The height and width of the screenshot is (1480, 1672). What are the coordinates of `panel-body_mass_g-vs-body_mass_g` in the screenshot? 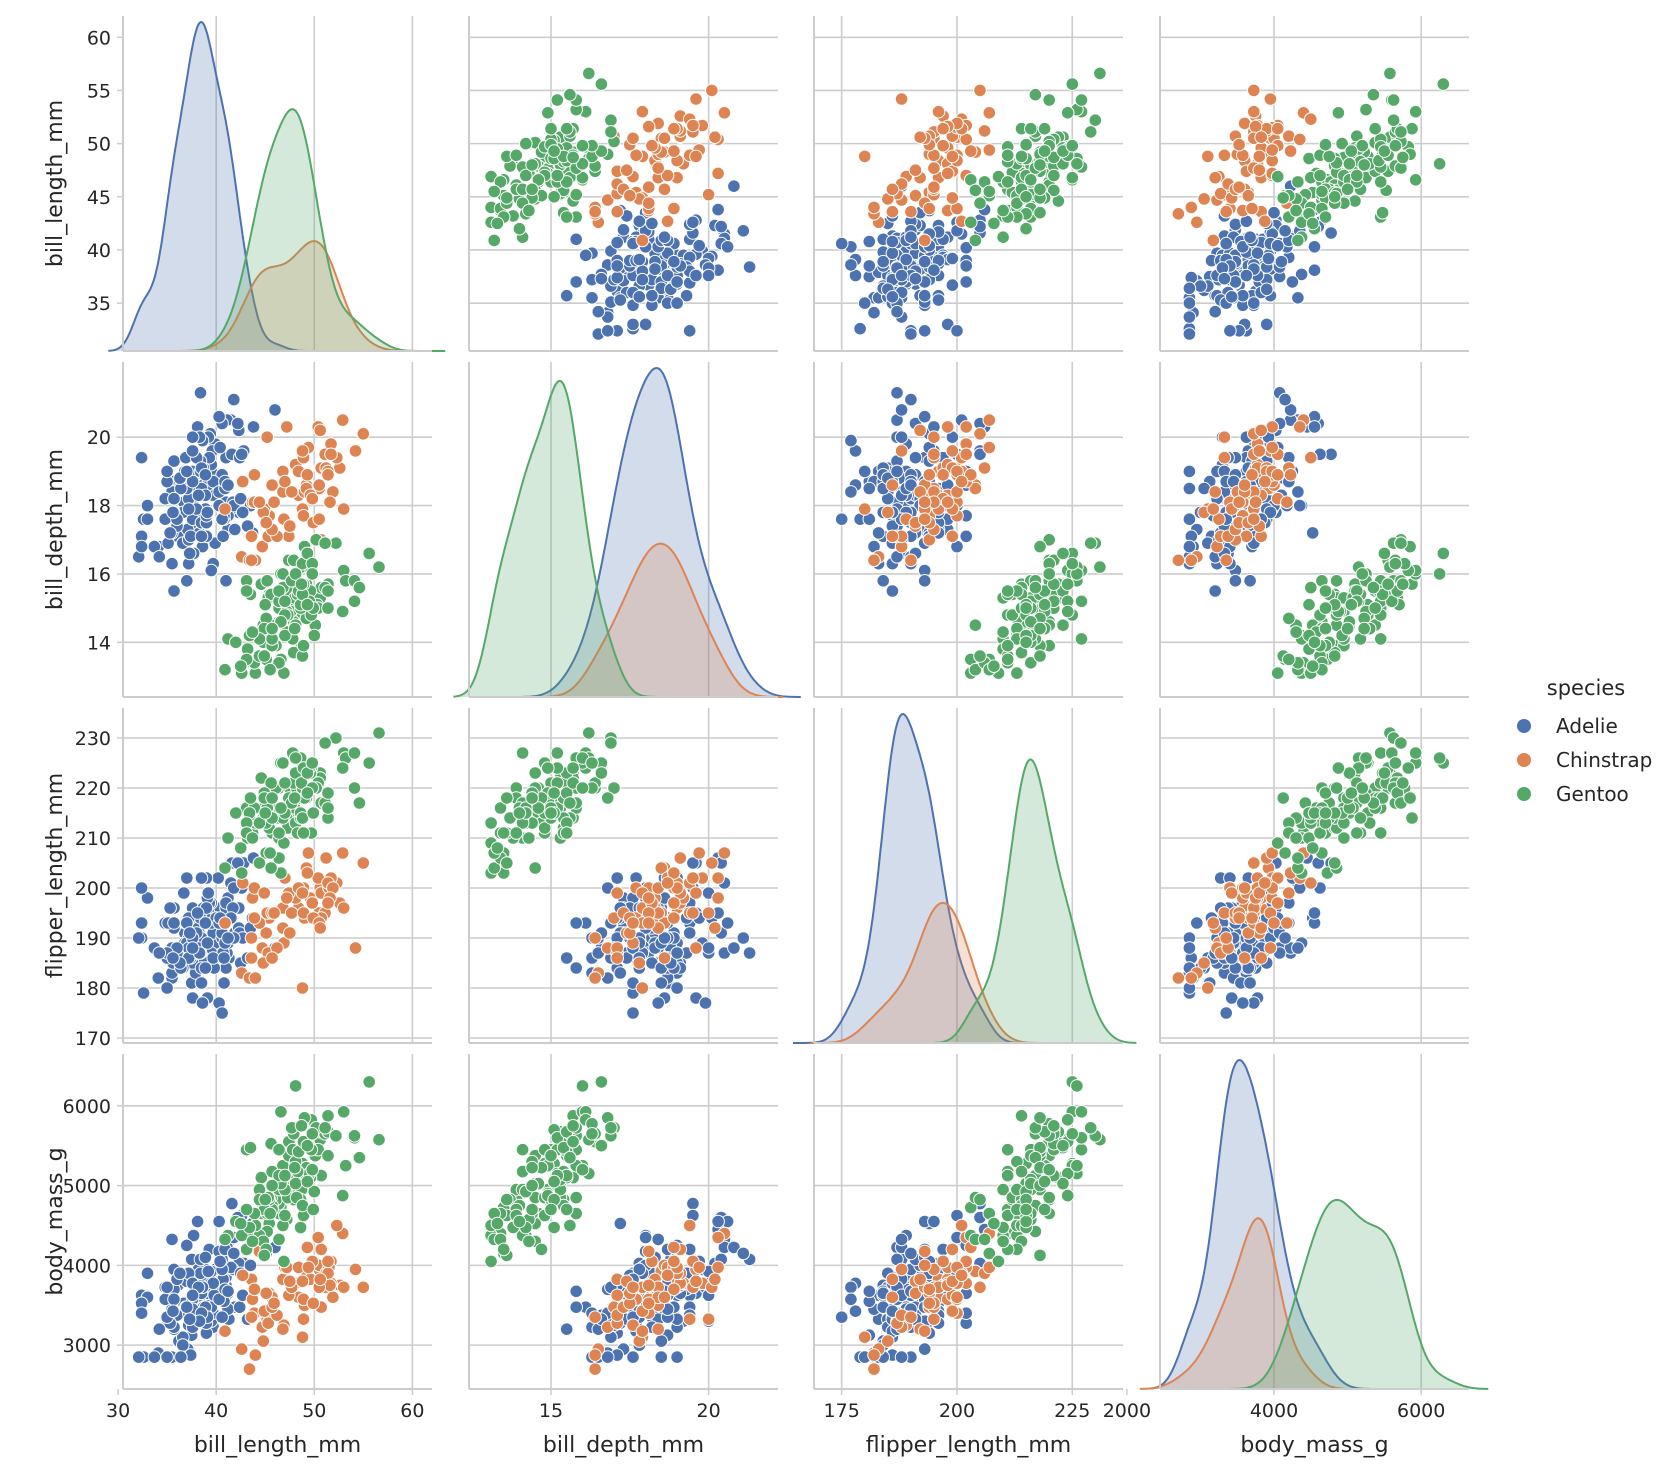 It's located at (1347, 1221).